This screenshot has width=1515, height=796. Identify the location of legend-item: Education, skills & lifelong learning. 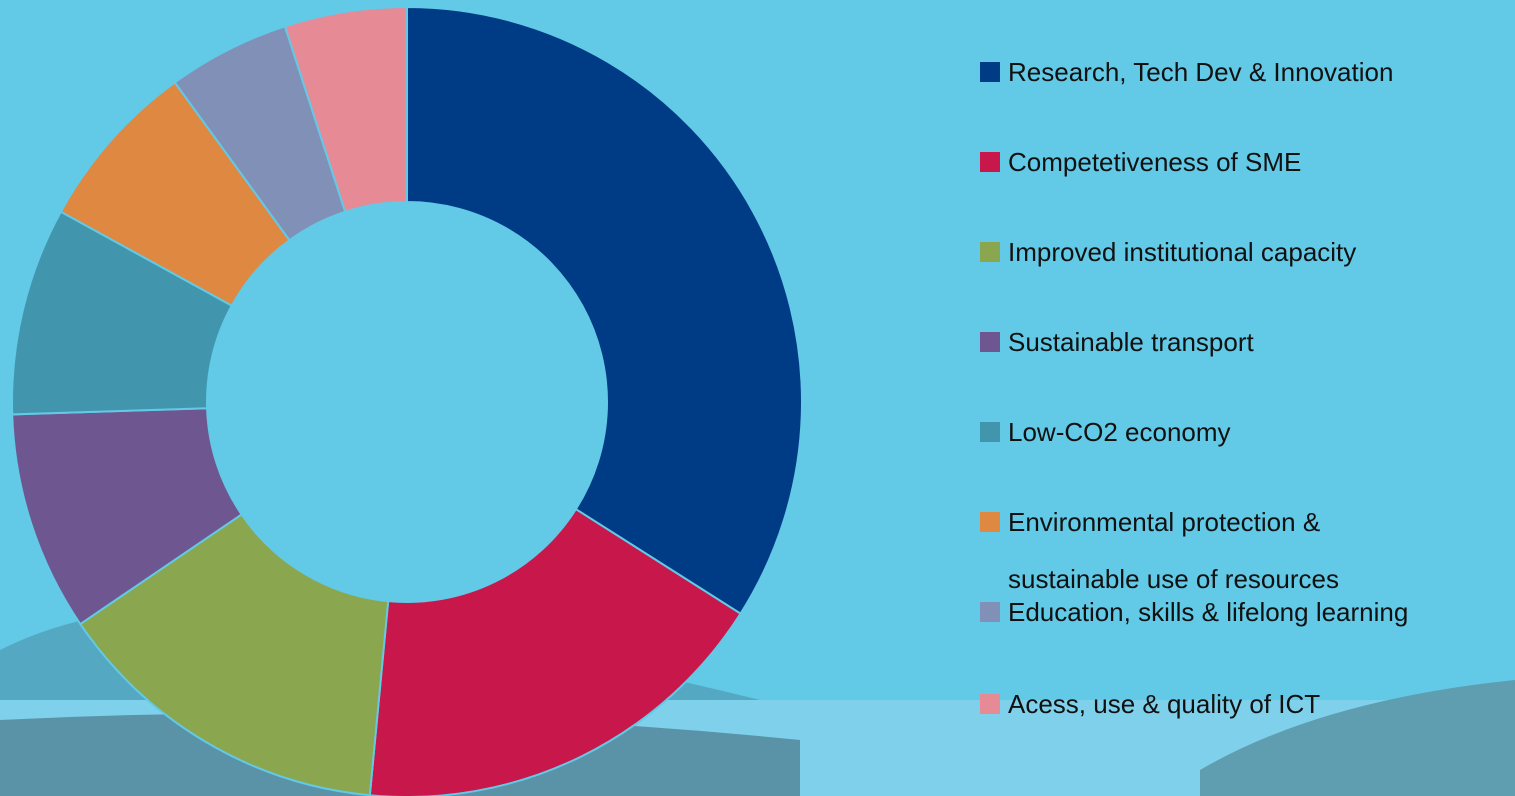
(1194, 612).